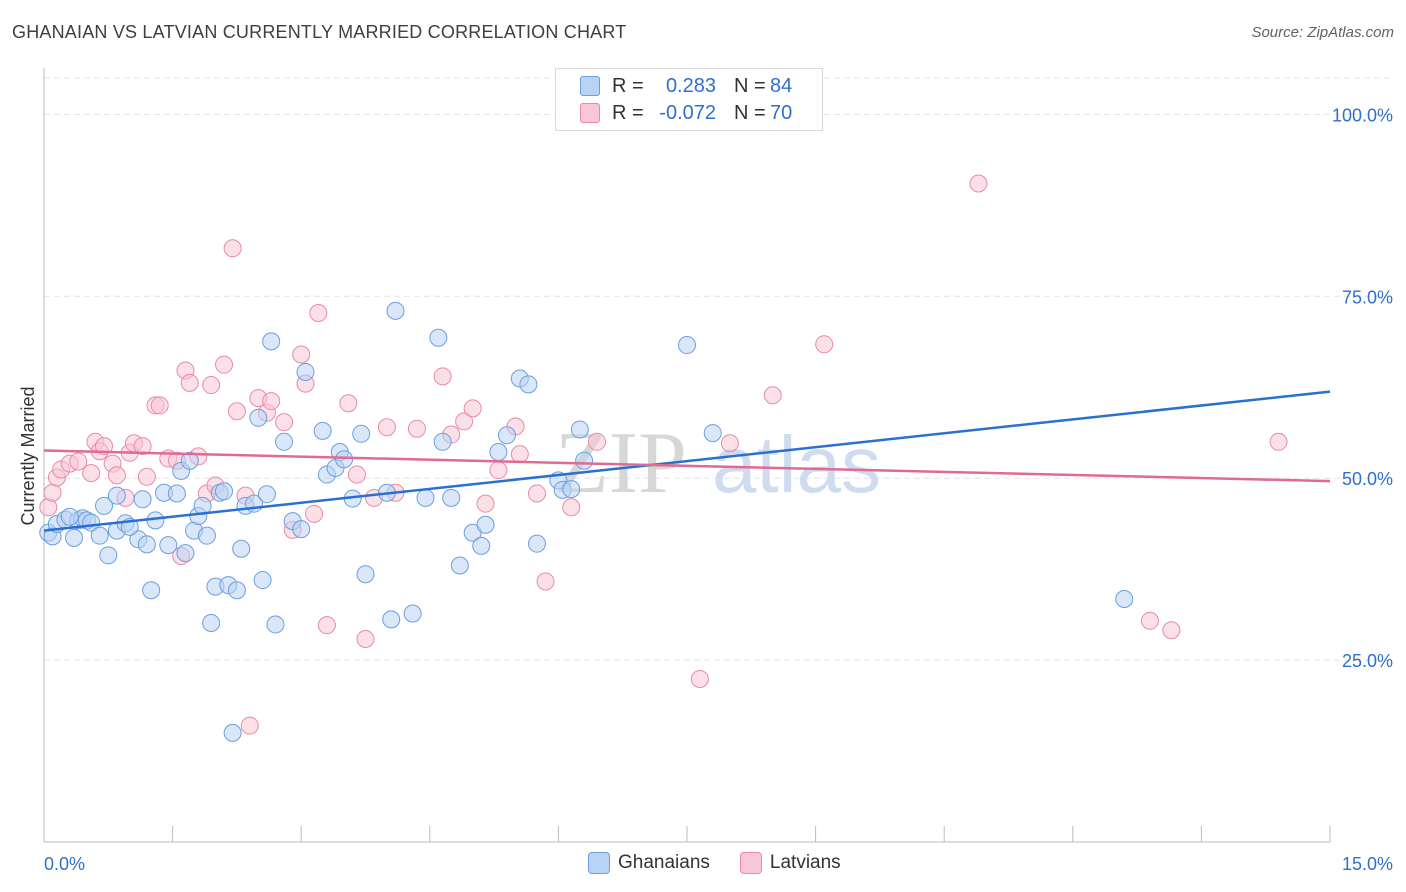  What do you see at coordinates (781, 112) in the screenshot?
I see `n-value: 70` at bounding box center [781, 112].